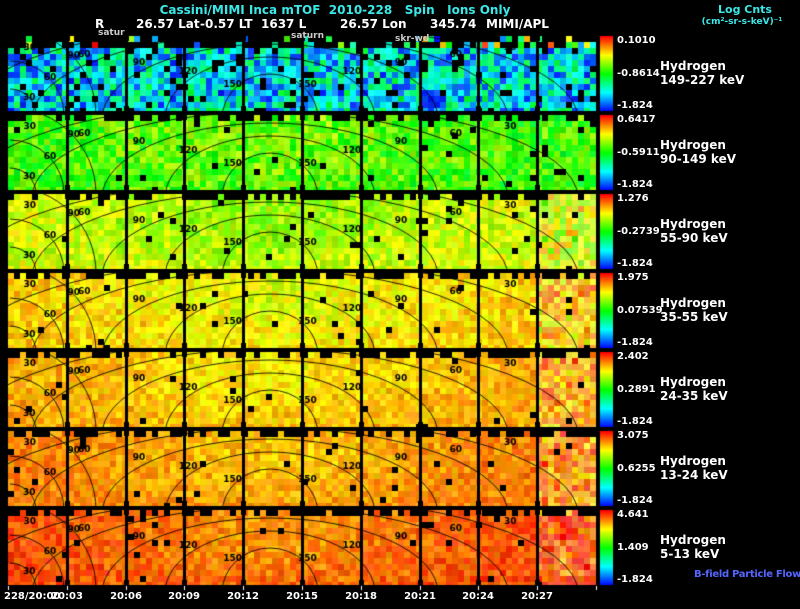 This screenshot has height=609, width=800. What do you see at coordinates (226, 24) in the screenshot?
I see `status-field-2: -0.57 LT` at bounding box center [226, 24].